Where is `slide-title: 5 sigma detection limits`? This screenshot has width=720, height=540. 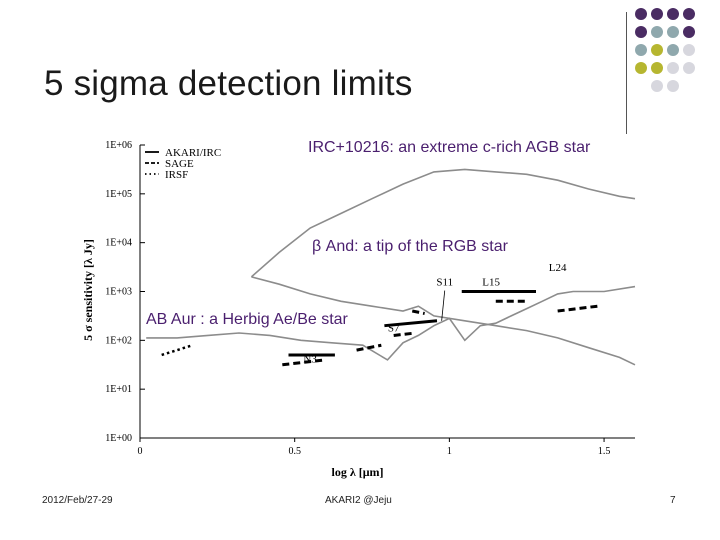 slide-title: 5 sigma detection limits is located at coordinates (228, 83).